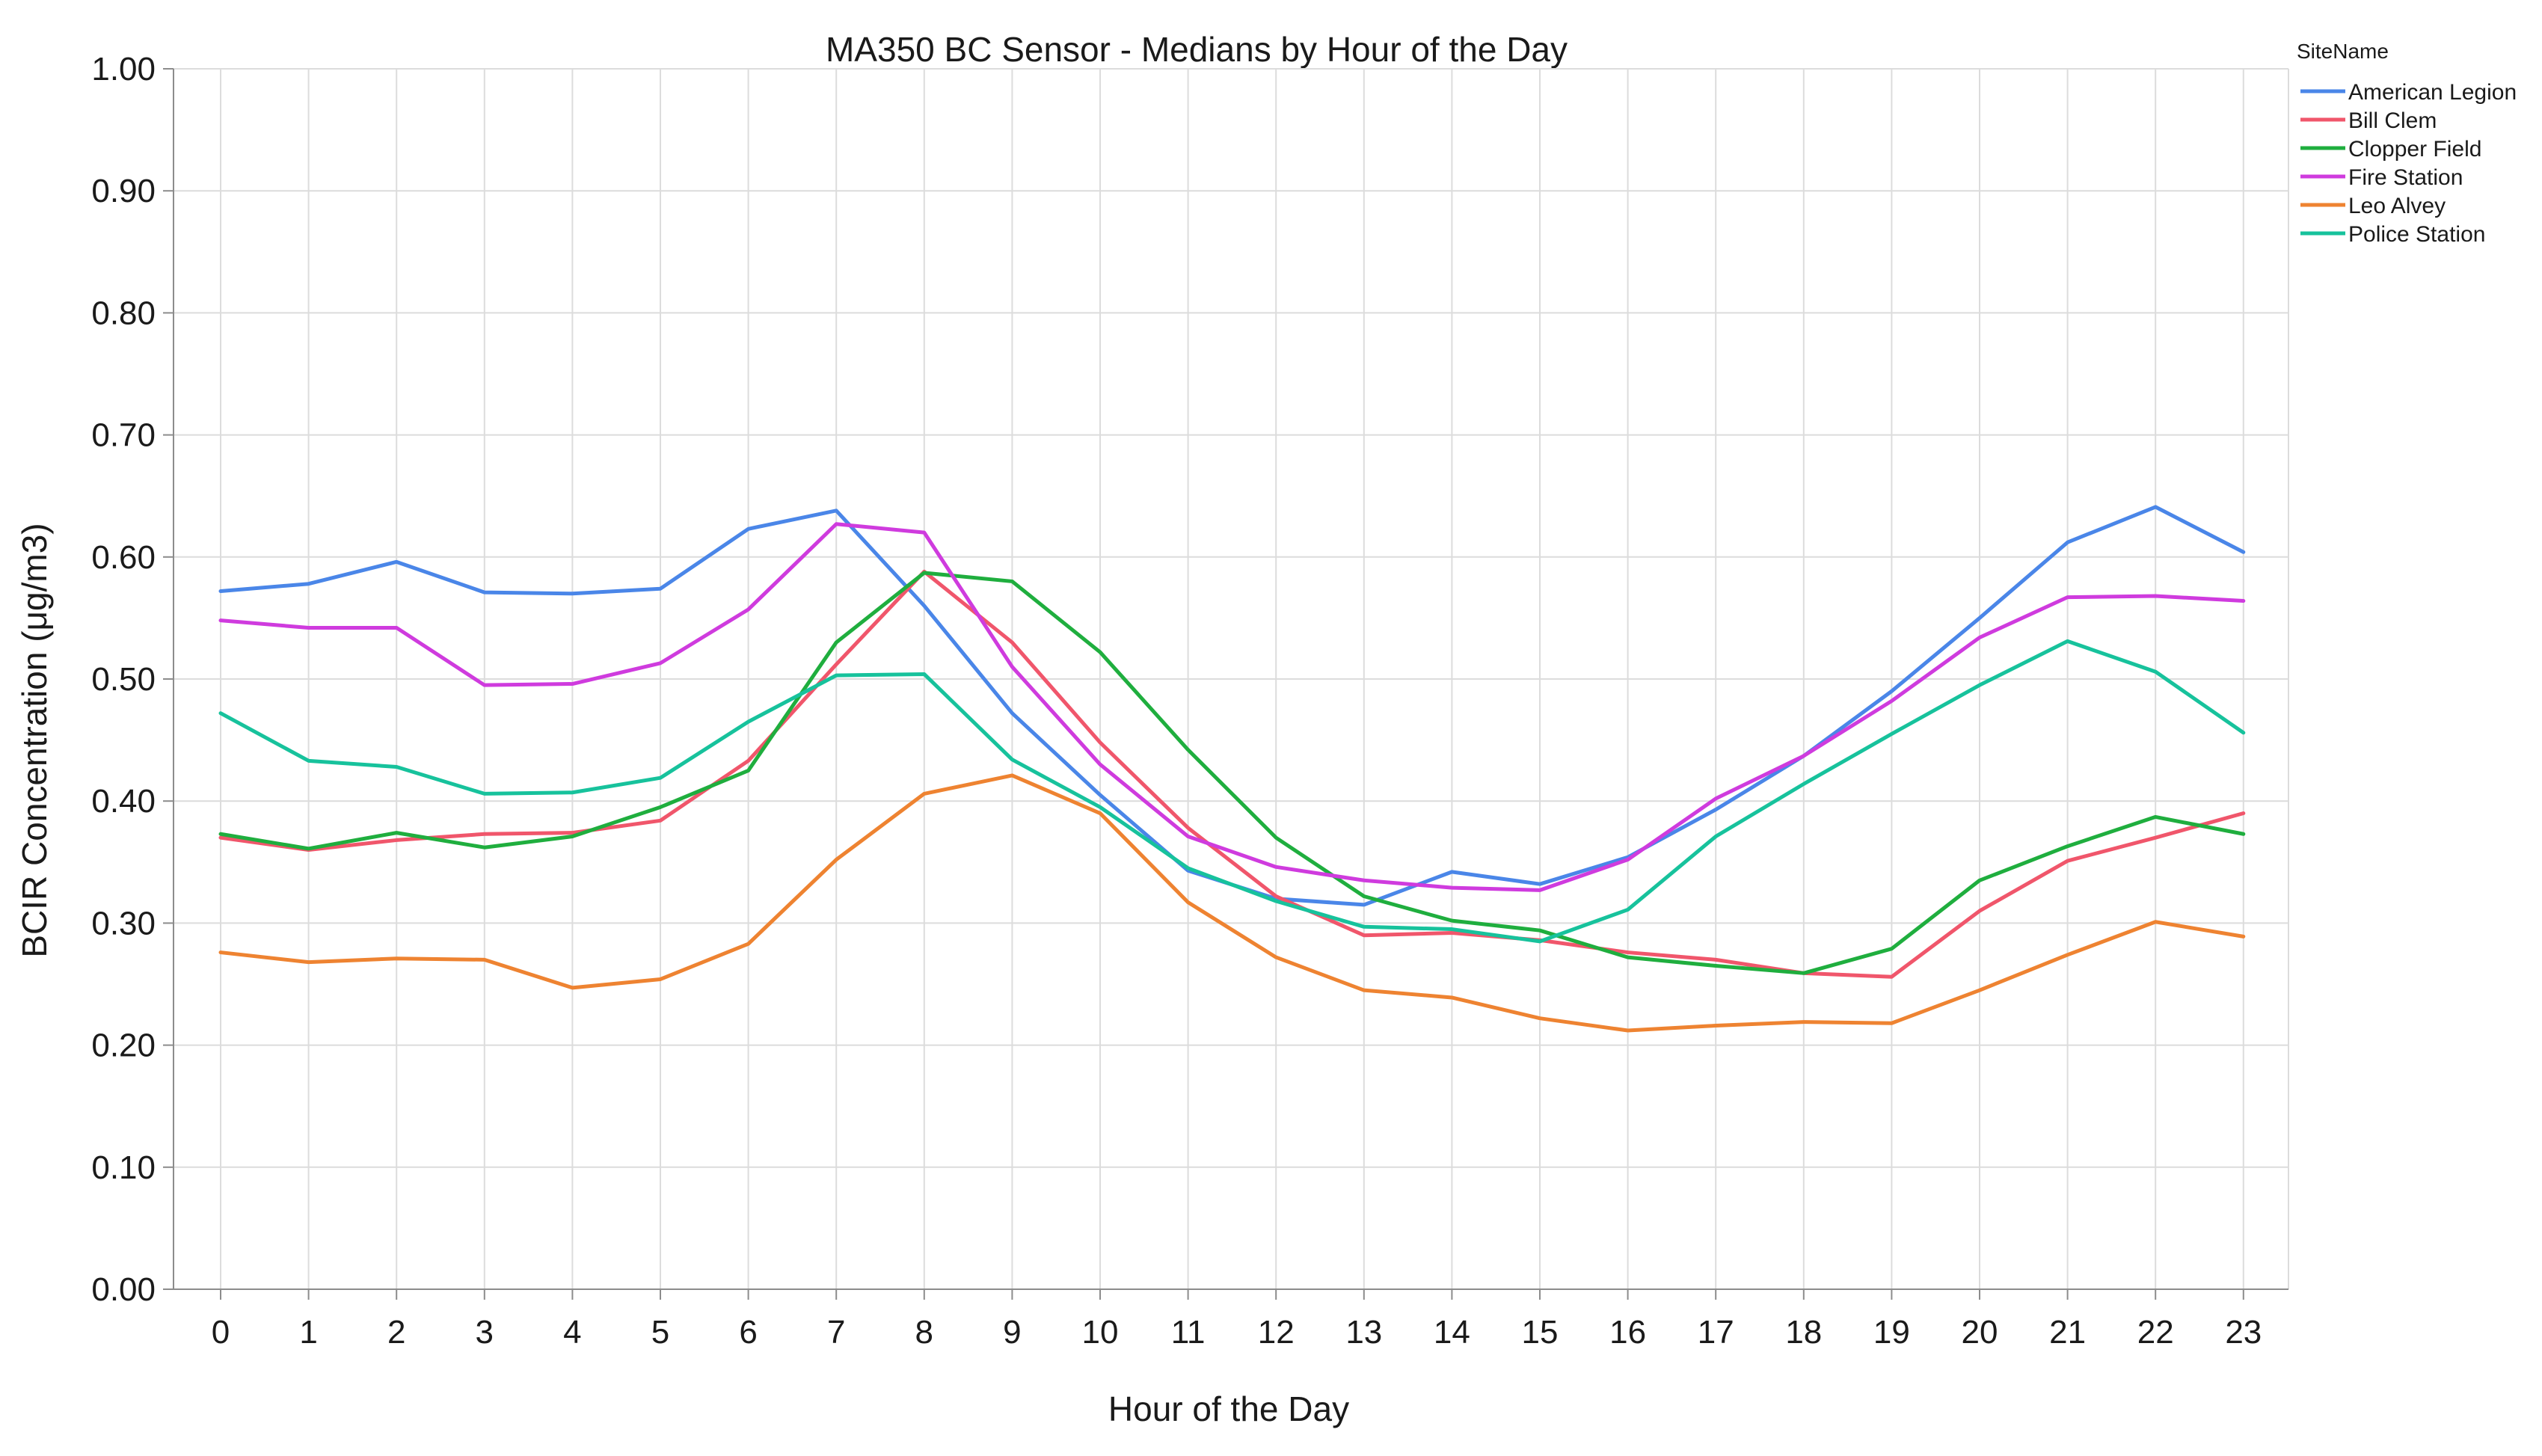 Image resolution: width=2542 pixels, height=1456 pixels. What do you see at coordinates (308, 1332) in the screenshot?
I see `x-tick-label: 1` at bounding box center [308, 1332].